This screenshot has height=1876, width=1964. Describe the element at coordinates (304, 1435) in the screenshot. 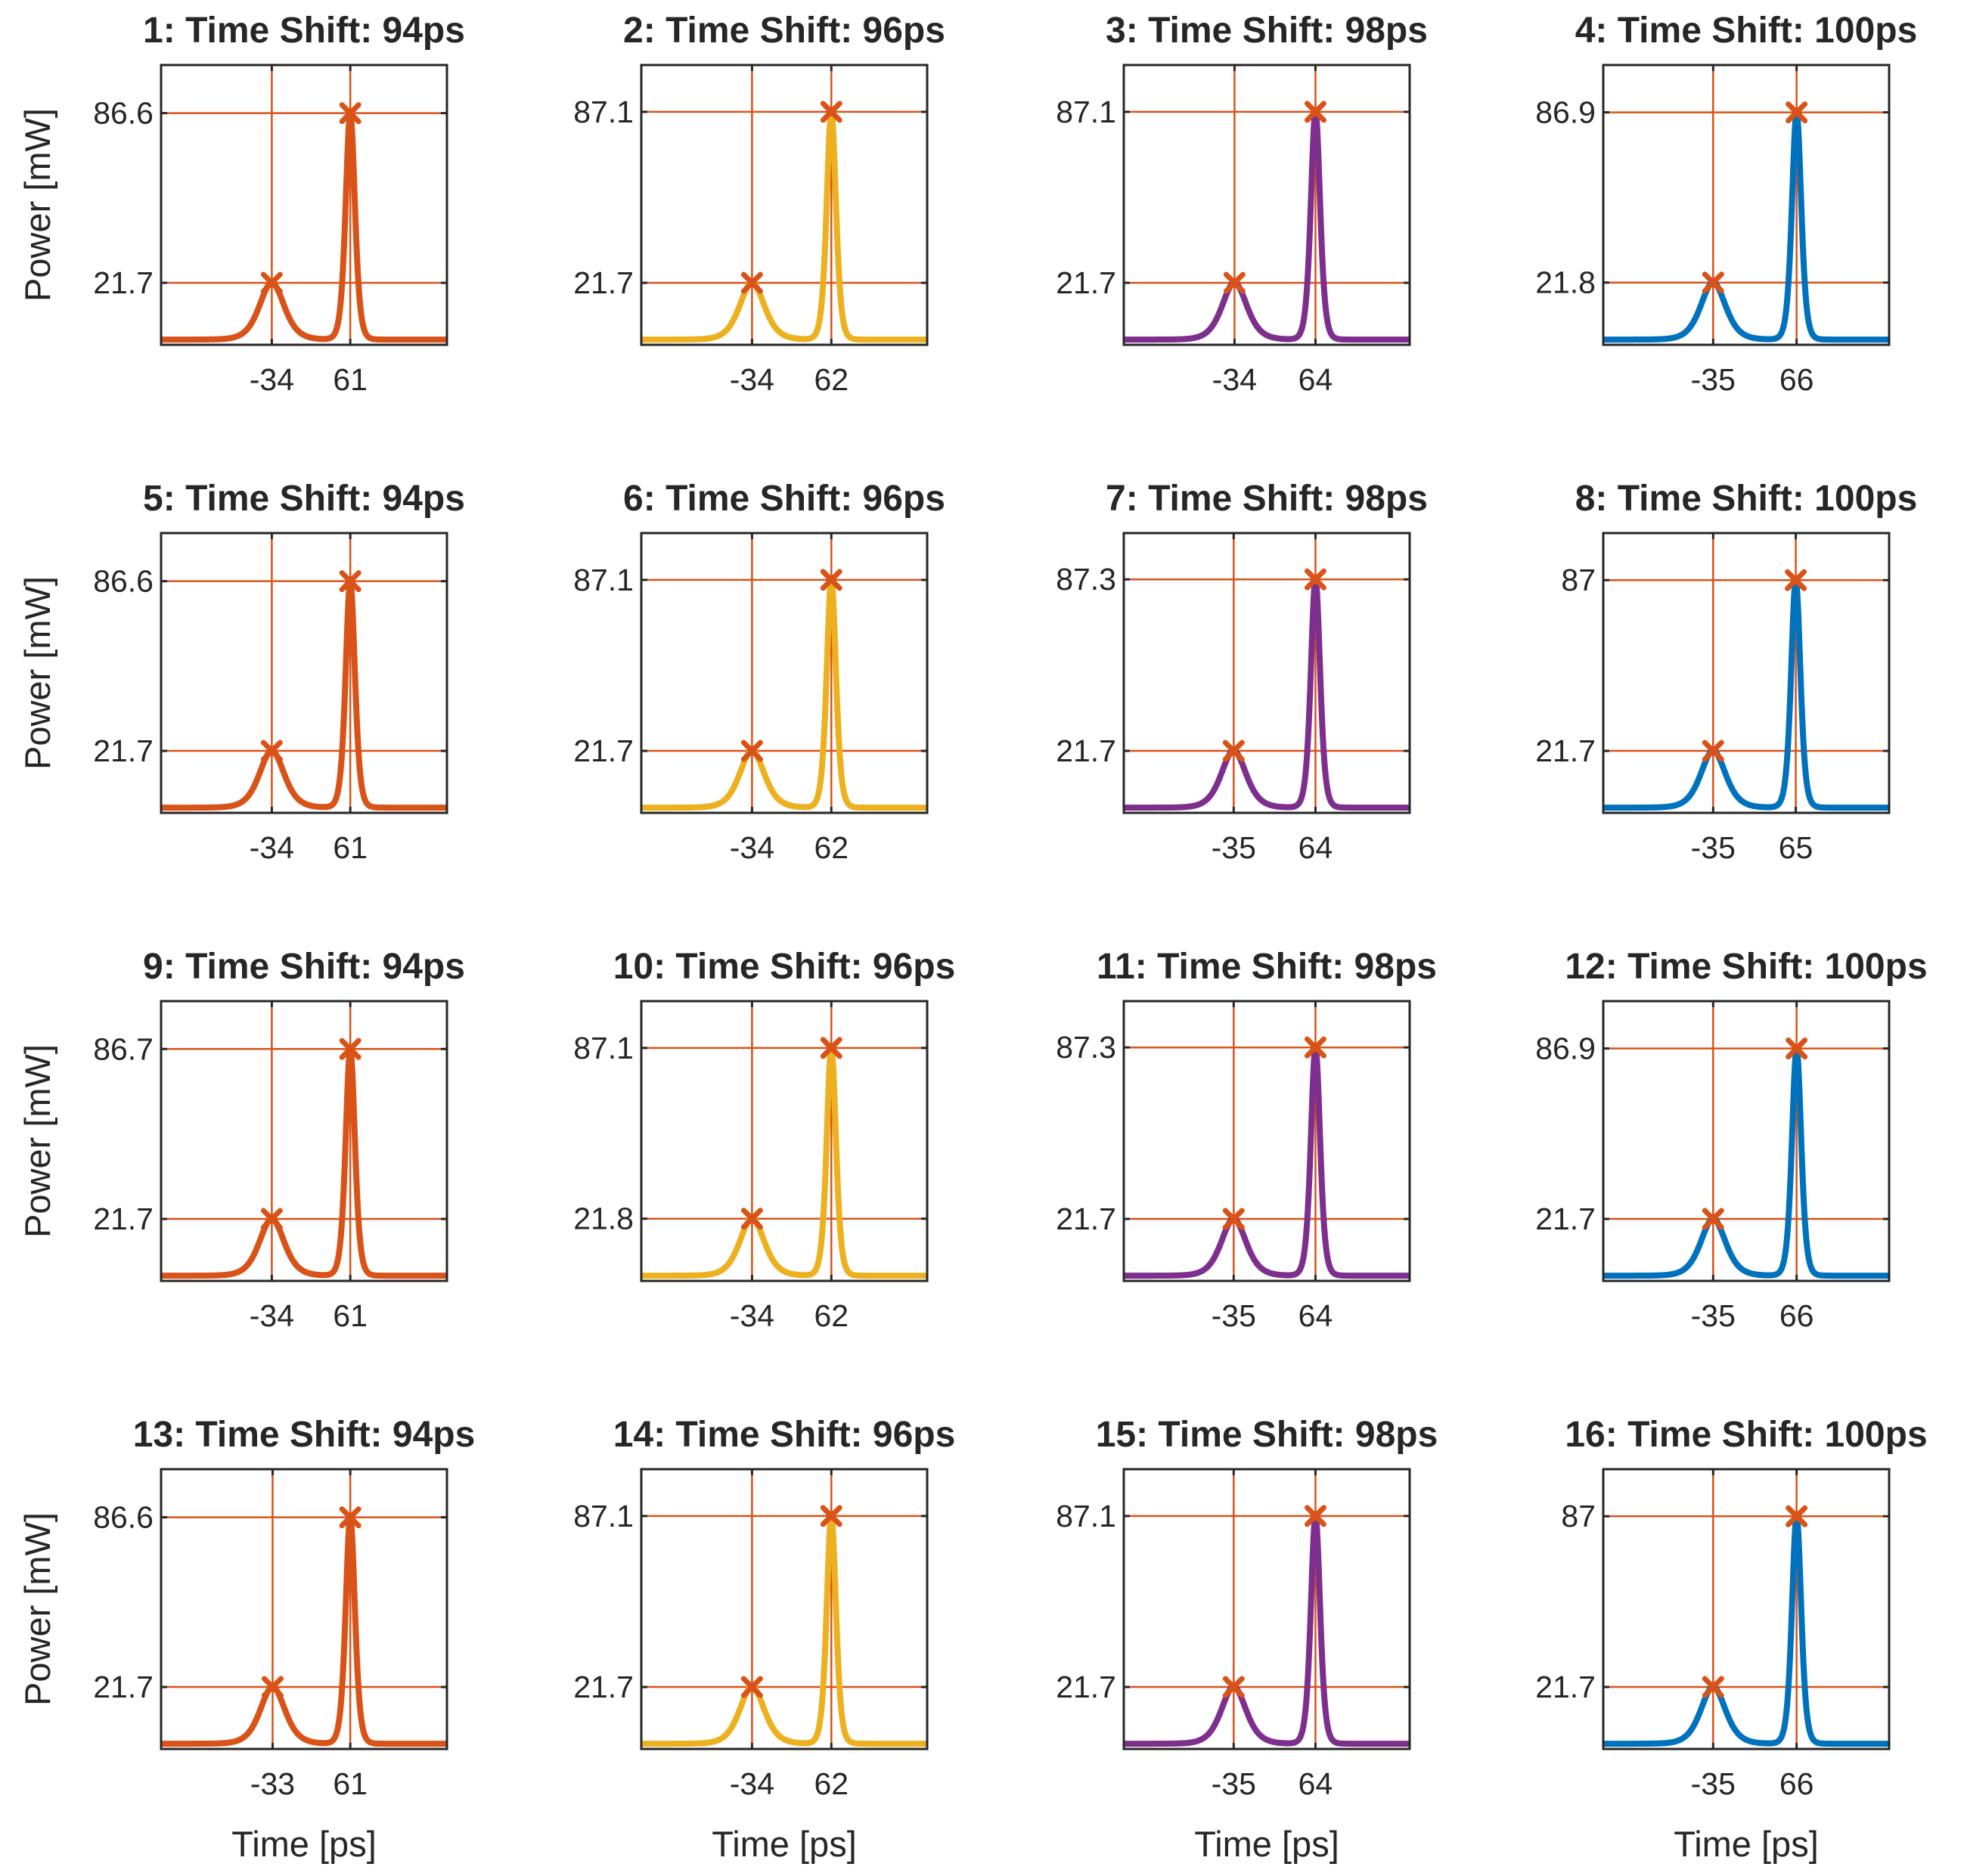

I see `subplot-title: 13: Time Shift: 94ps` at that location.